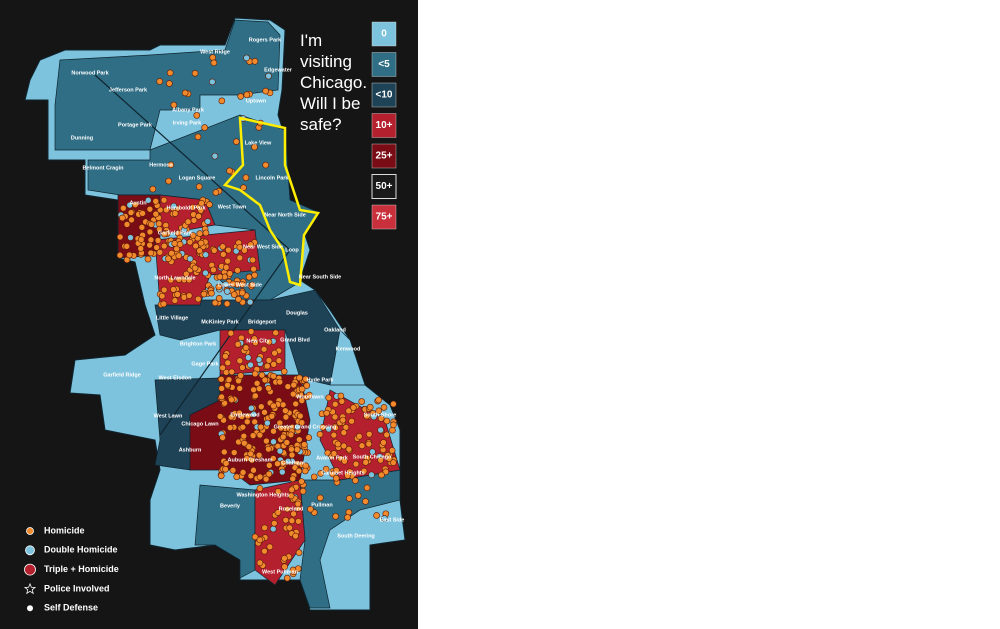 This screenshot has width=1000, height=629. What do you see at coordinates (30, 588) in the screenshot?
I see `legend-icon` at bounding box center [30, 588].